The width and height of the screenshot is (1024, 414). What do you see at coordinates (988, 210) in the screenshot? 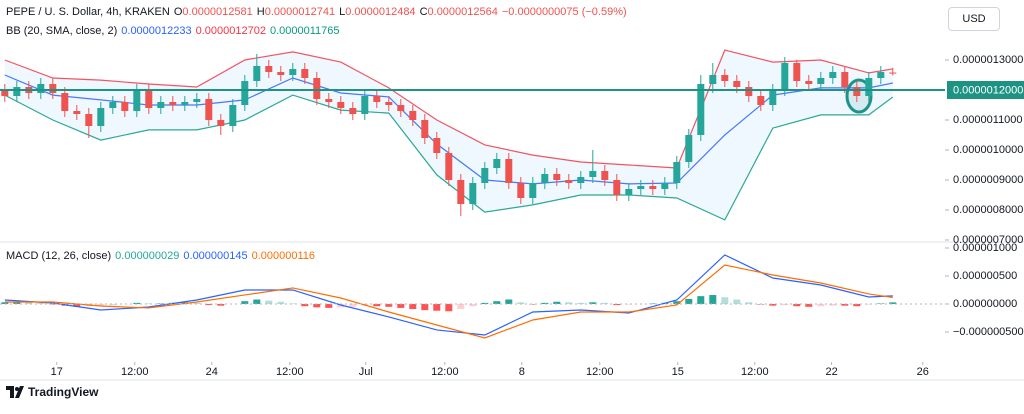
I see `y-tick-label: 0.0000008000` at bounding box center [988, 210].